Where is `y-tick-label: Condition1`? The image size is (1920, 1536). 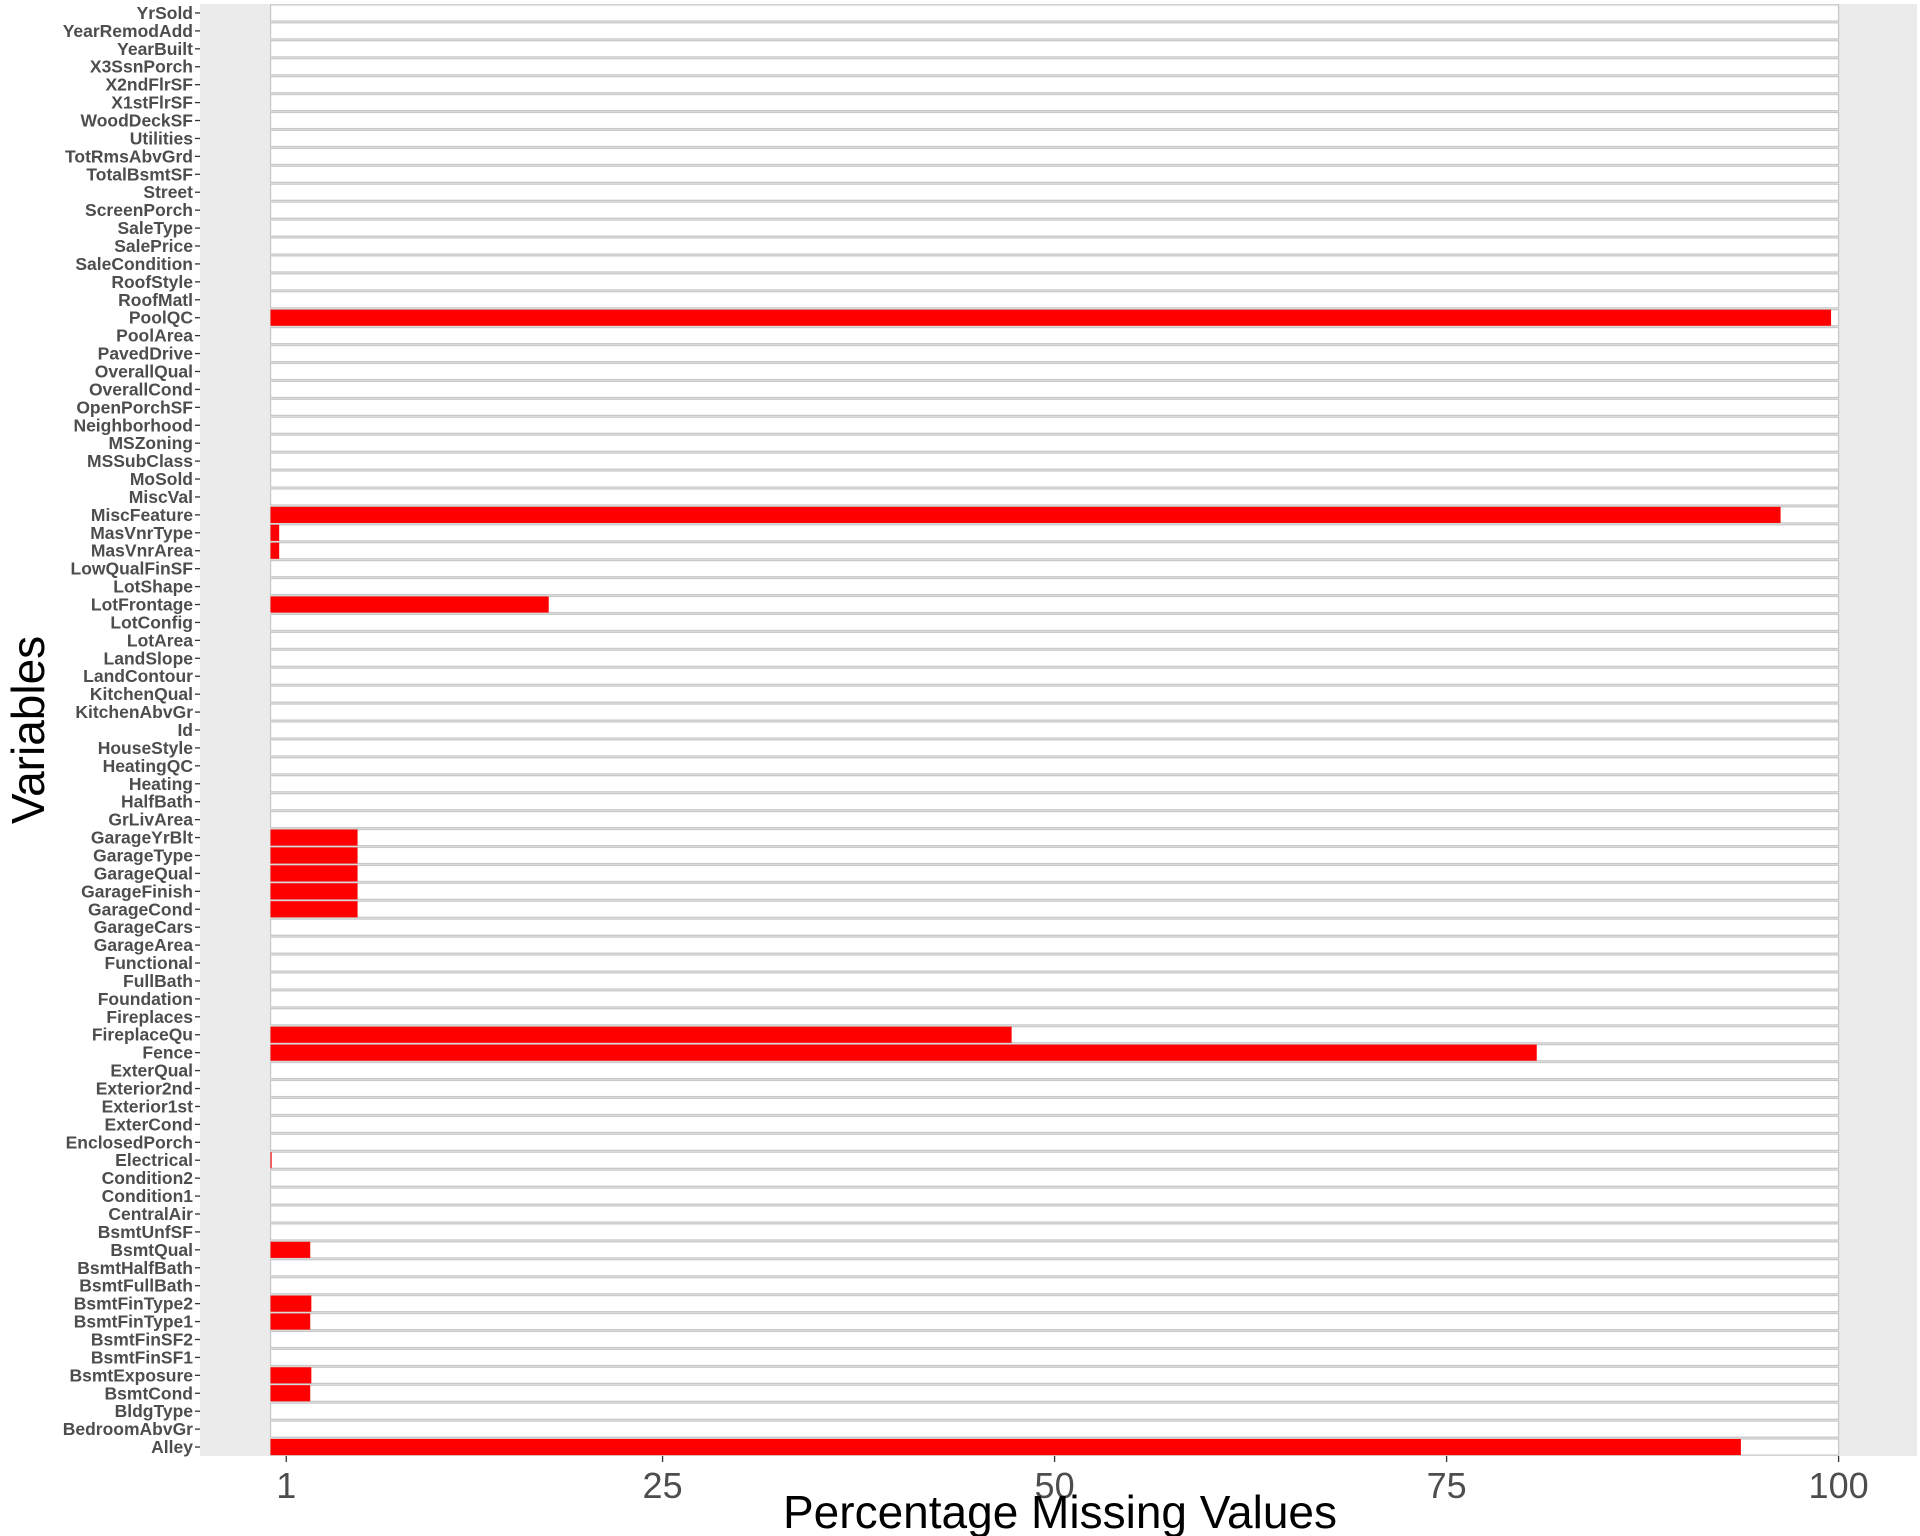
y-tick-label: Condition1 is located at coordinates (148, 1196).